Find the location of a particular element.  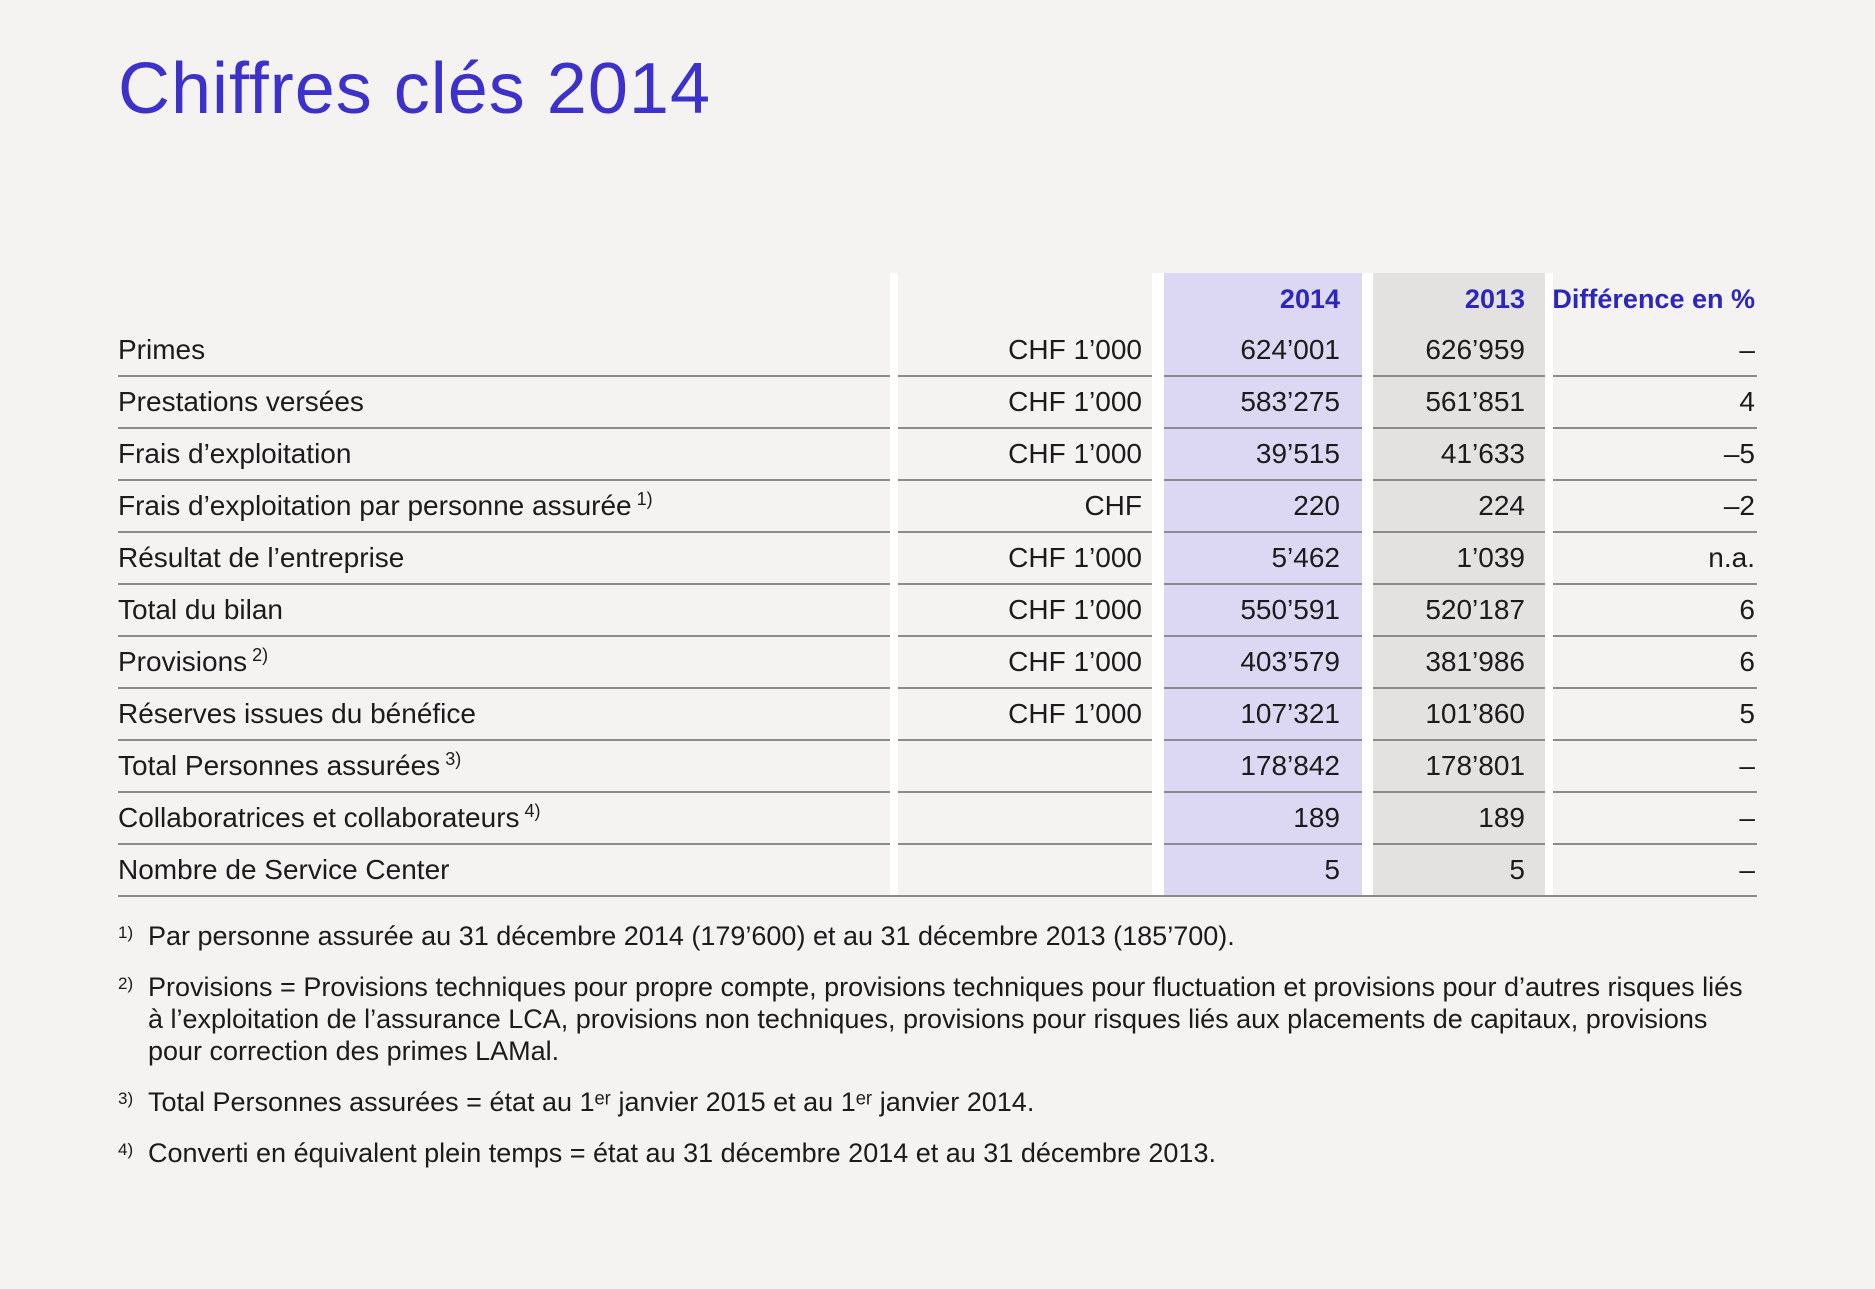

row-label-text: Collaboratrices et collaborateurs is located at coordinates (319, 817).